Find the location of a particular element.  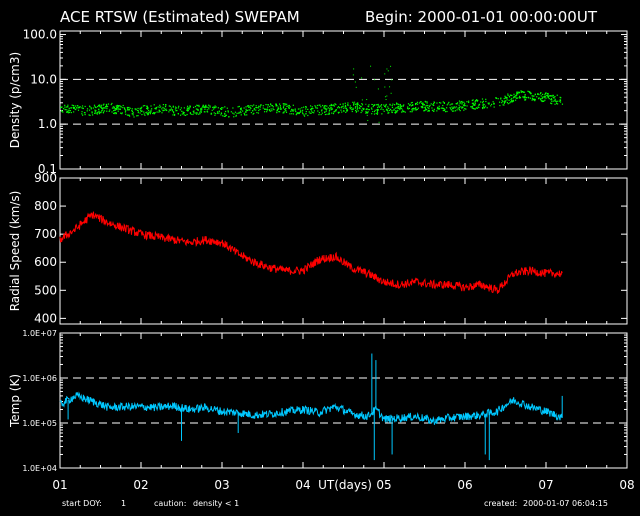

start-doy-value: 1 is located at coordinates (123, 503).